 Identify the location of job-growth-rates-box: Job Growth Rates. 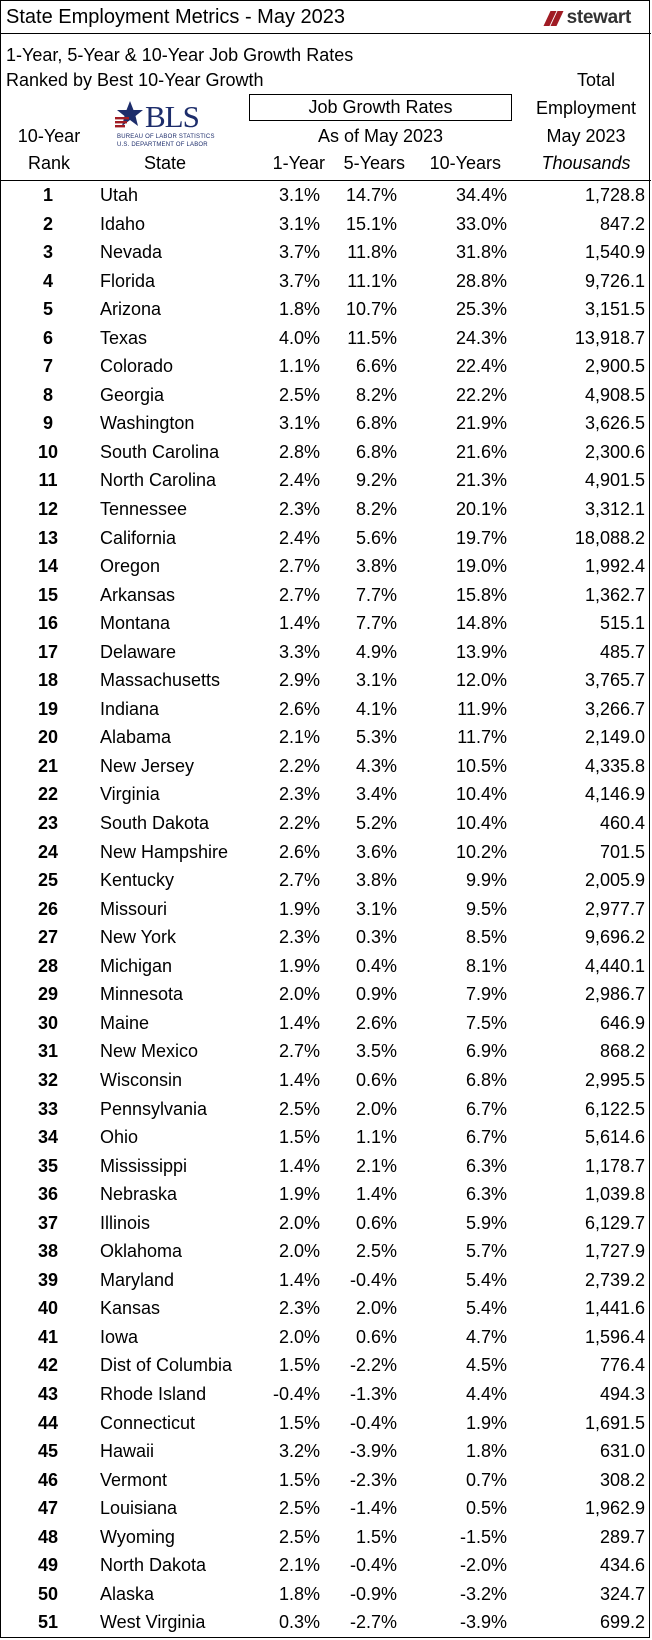
(380, 107).